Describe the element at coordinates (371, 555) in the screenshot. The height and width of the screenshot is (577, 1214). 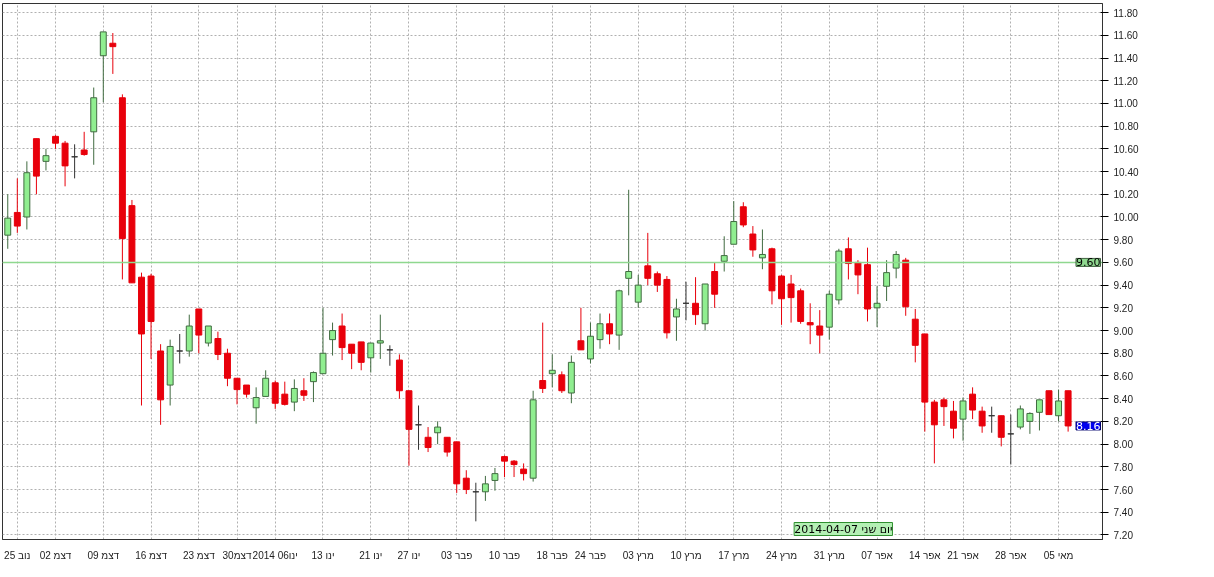
I see `x-tick-label: 21 ינו` at that location.